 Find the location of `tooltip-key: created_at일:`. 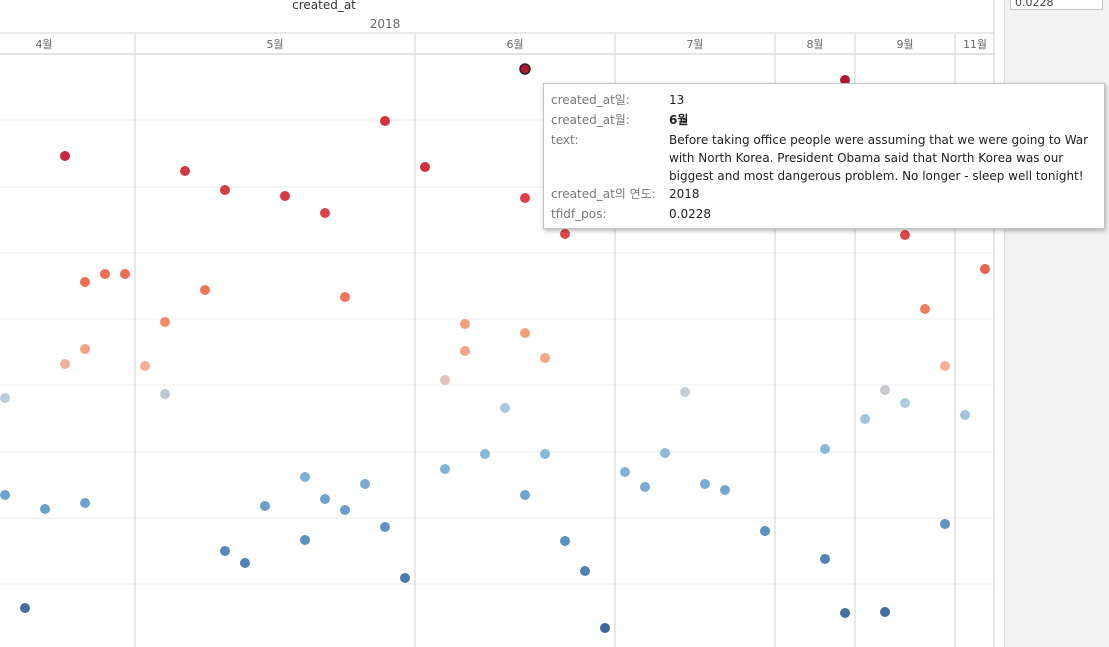

tooltip-key: created_at일: is located at coordinates (590, 100).